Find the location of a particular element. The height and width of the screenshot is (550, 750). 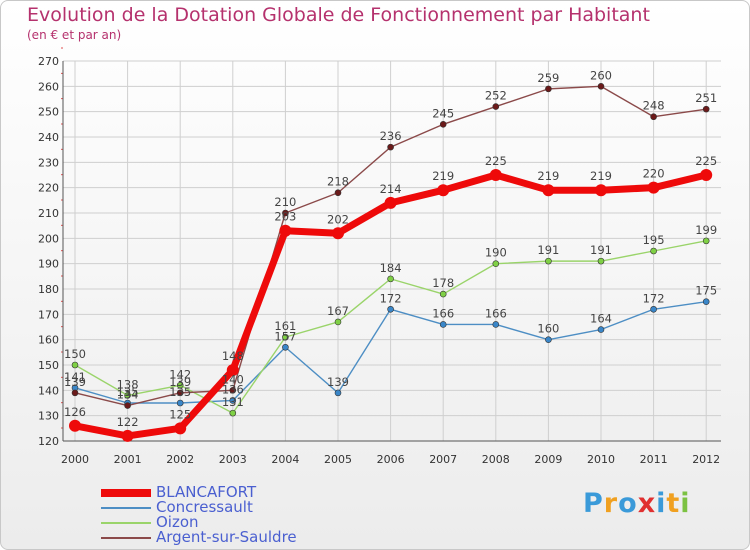

chart-subtitle: (en € et par an) is located at coordinates (74, 35).